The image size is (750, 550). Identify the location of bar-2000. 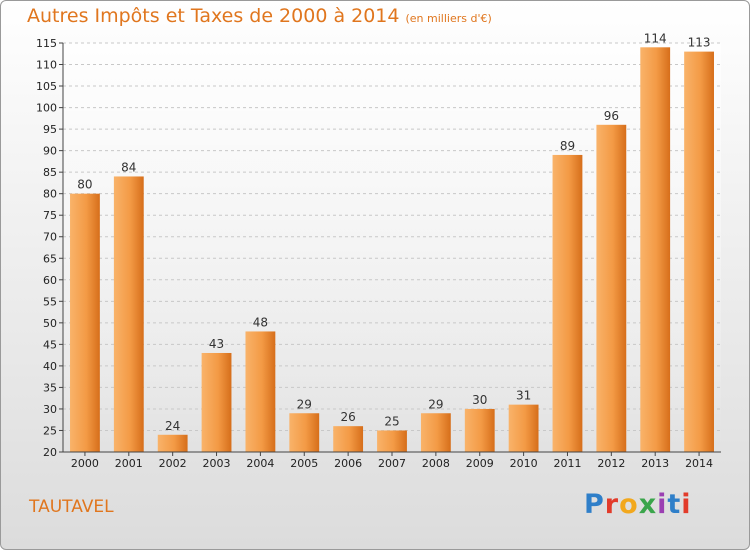
(85, 322).